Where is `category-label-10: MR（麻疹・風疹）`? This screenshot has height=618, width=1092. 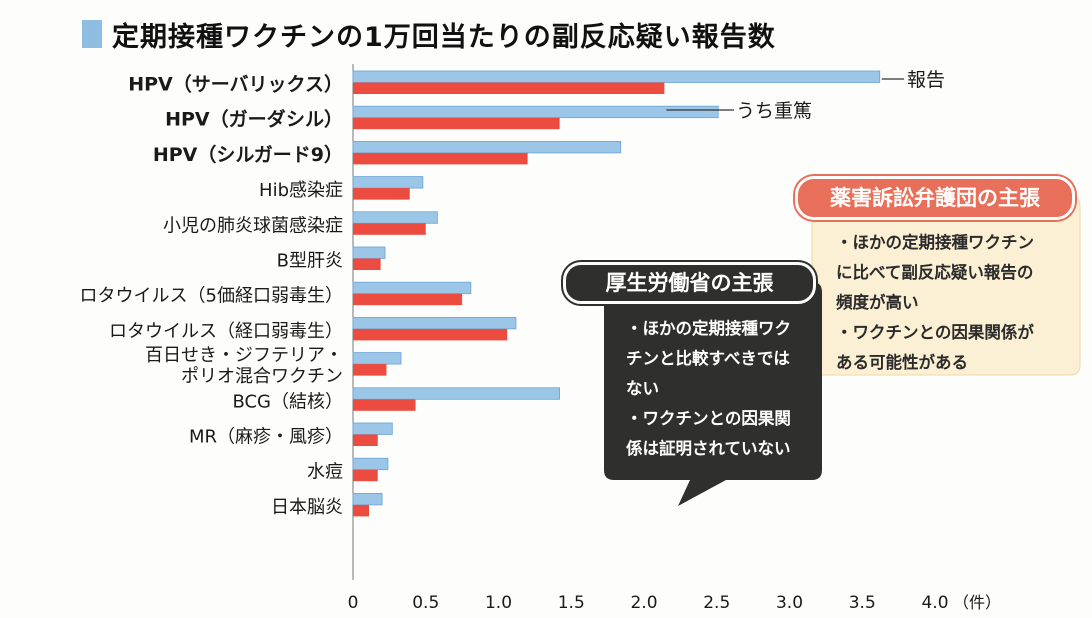
category-label-10: MR（麻疹・風疹） is located at coordinates (266, 437).